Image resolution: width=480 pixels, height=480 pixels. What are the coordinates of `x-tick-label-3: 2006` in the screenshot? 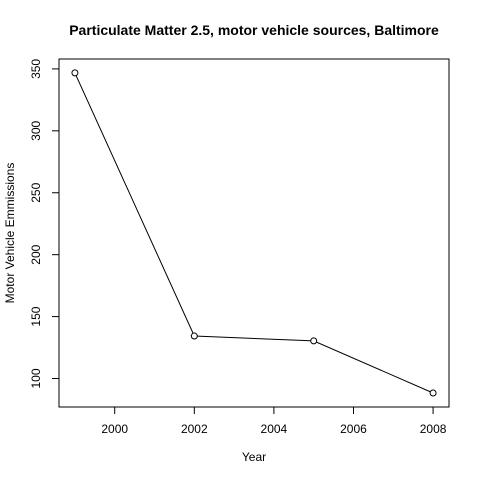 It's located at (353, 429).